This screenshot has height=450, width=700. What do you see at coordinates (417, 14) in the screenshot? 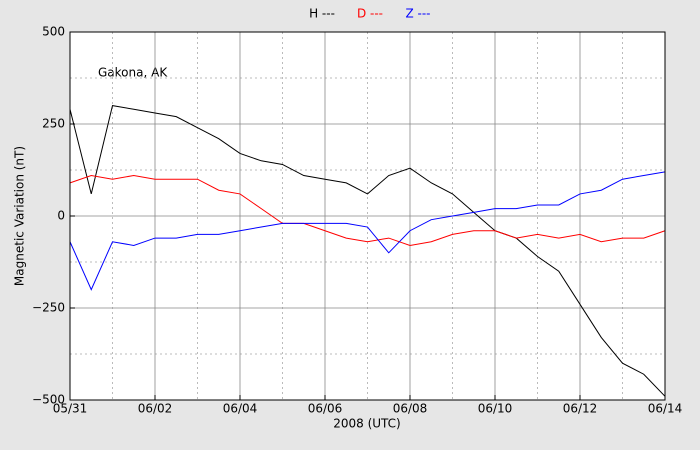
I see `legend-entry: Z ---` at bounding box center [417, 14].